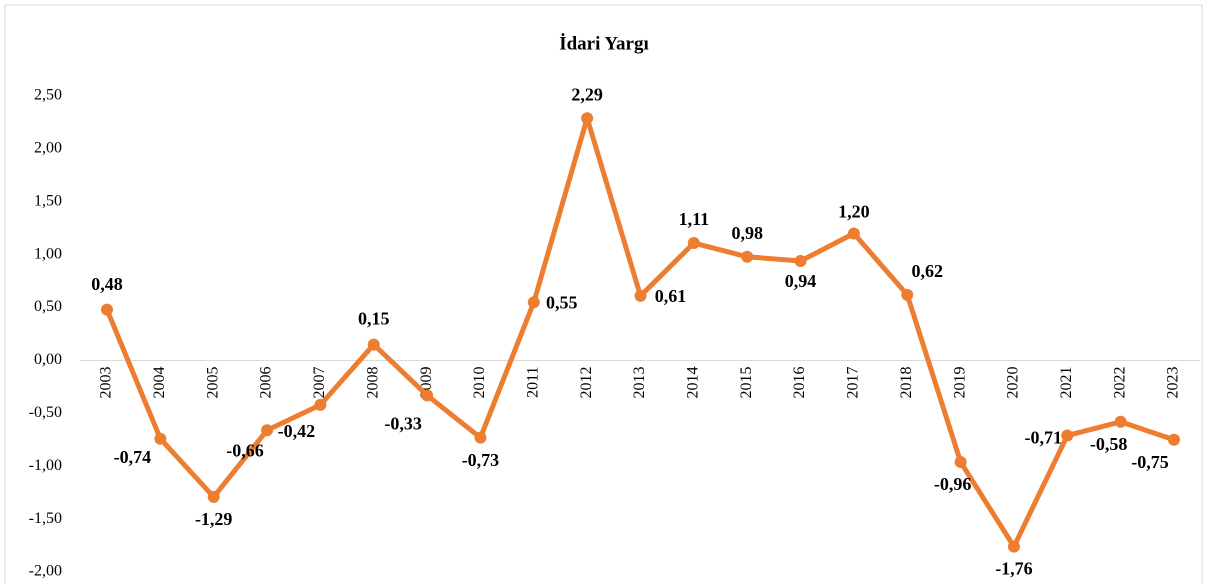 The width and height of the screenshot is (1208, 584). Describe the element at coordinates (214, 519) in the screenshot. I see `data-label: -1,29` at that location.